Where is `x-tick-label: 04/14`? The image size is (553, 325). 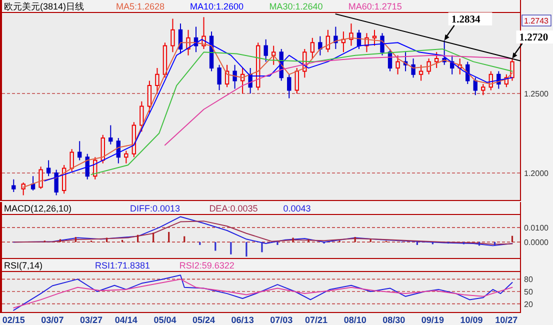 x-tick-label: 04/14 is located at coordinates (126, 320).